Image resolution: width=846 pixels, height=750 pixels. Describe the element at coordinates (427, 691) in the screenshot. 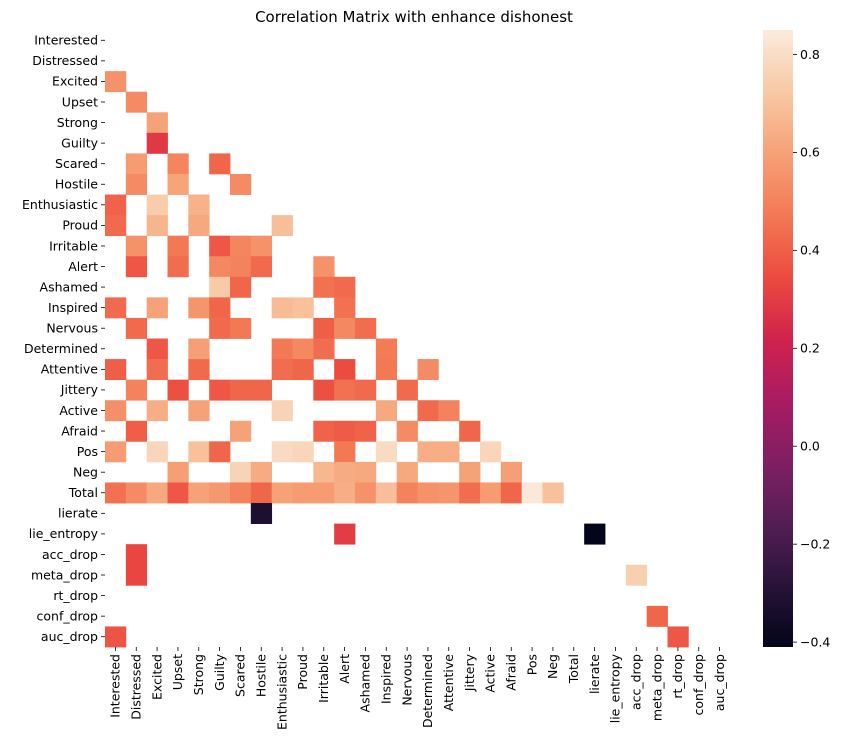

I see `x-tick-label: Determined` at that location.